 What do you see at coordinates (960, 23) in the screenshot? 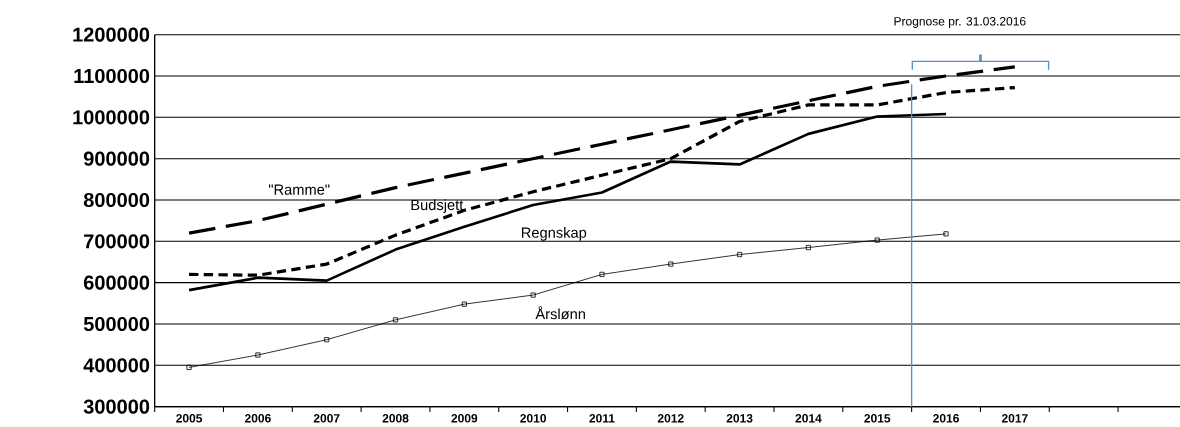
I see `text: Prognose pr. 31.03.2016` at bounding box center [960, 23].